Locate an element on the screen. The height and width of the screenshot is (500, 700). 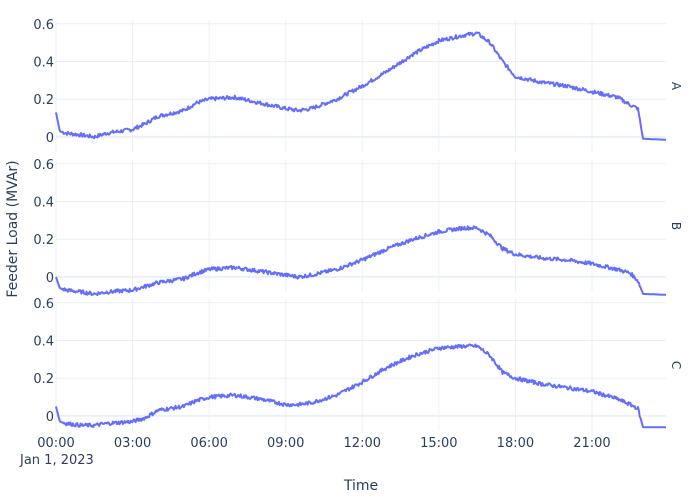
facet-label-b: B is located at coordinates (676, 226).